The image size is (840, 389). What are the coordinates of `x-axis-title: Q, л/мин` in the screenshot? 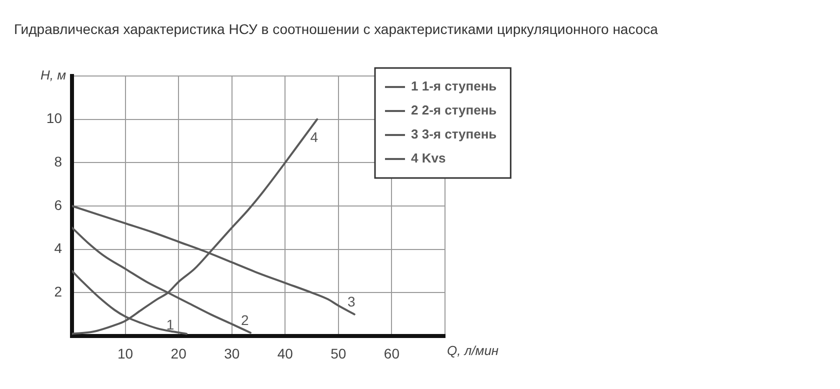 It's located at (473, 350).